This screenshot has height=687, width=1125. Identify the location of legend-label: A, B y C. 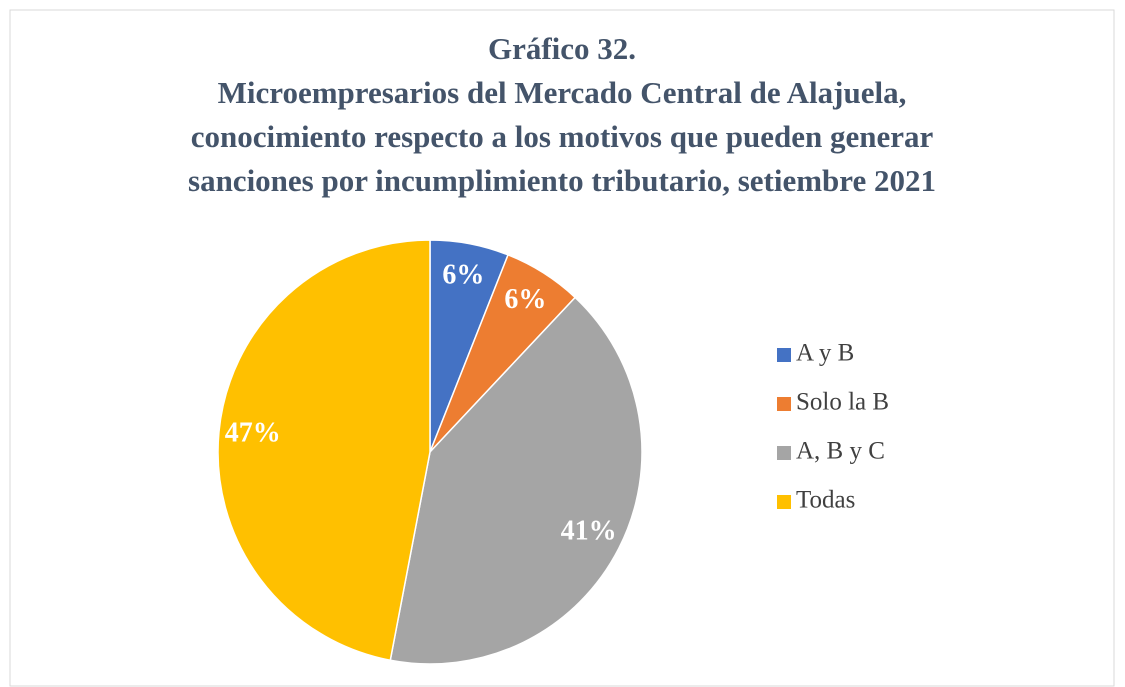
(840, 451).